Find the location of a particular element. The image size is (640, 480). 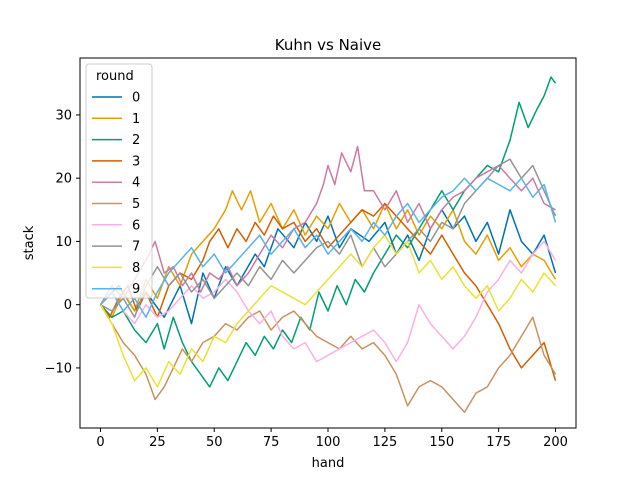

legend-box is located at coordinates (119, 181).